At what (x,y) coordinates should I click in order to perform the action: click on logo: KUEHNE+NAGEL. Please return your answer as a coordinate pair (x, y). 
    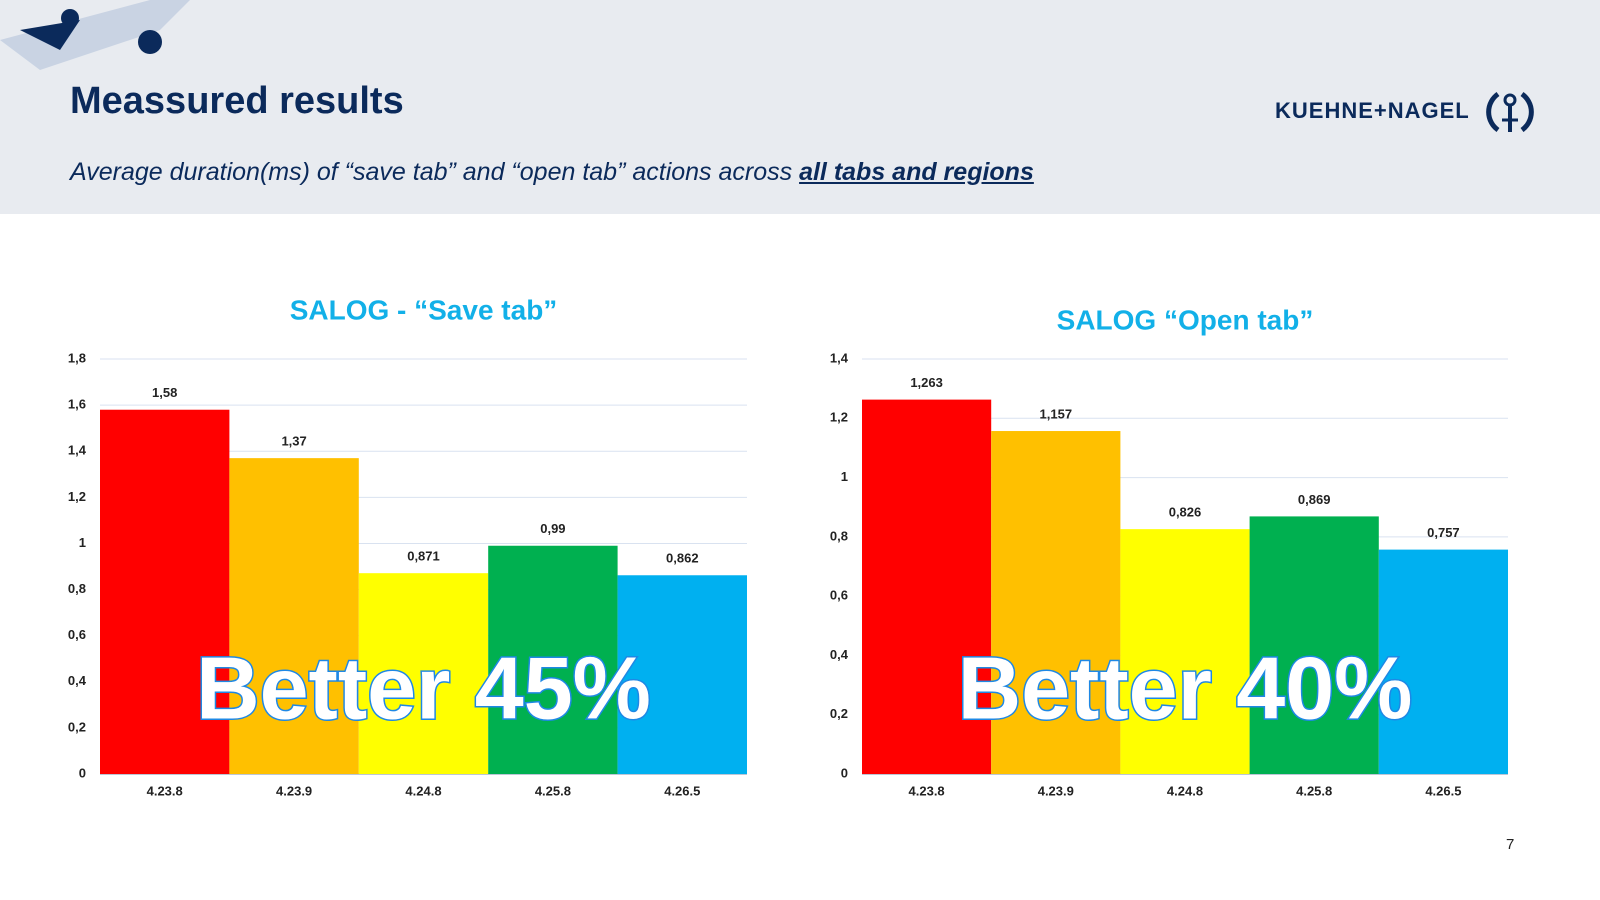
    Looking at the image, I should click on (1405, 112).